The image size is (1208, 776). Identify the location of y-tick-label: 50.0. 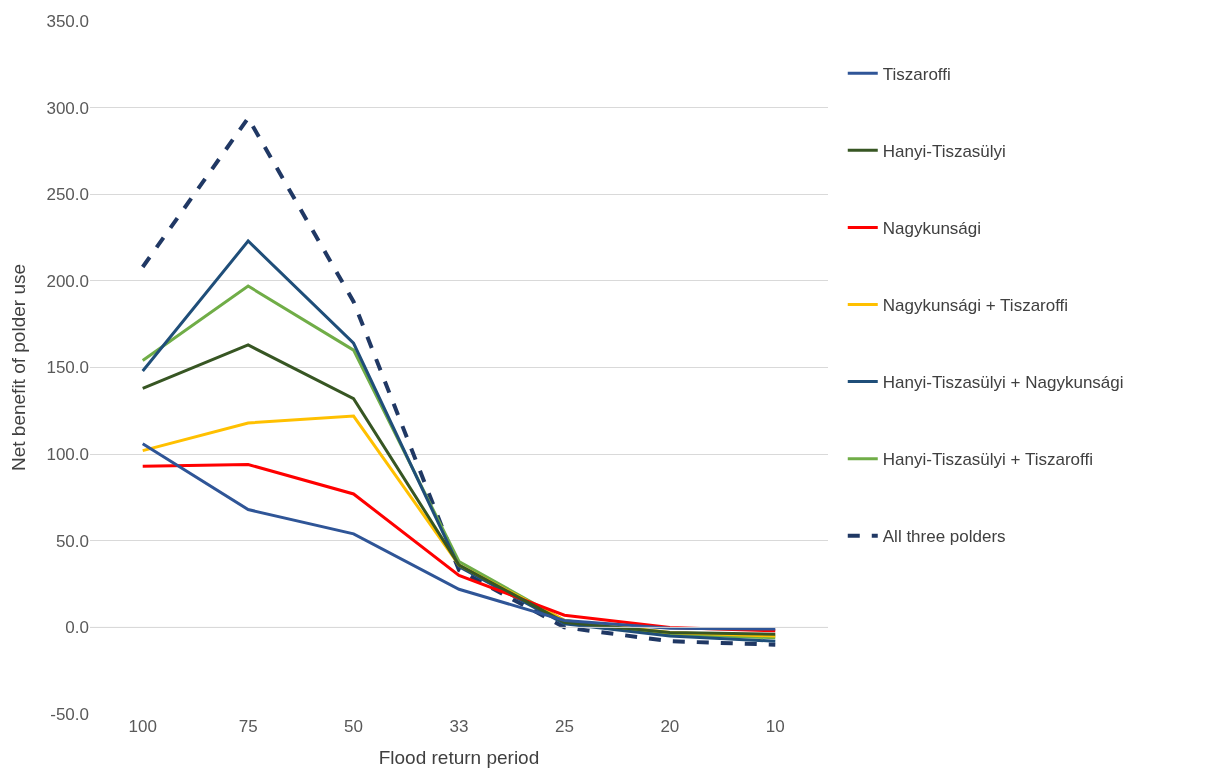
(72, 541).